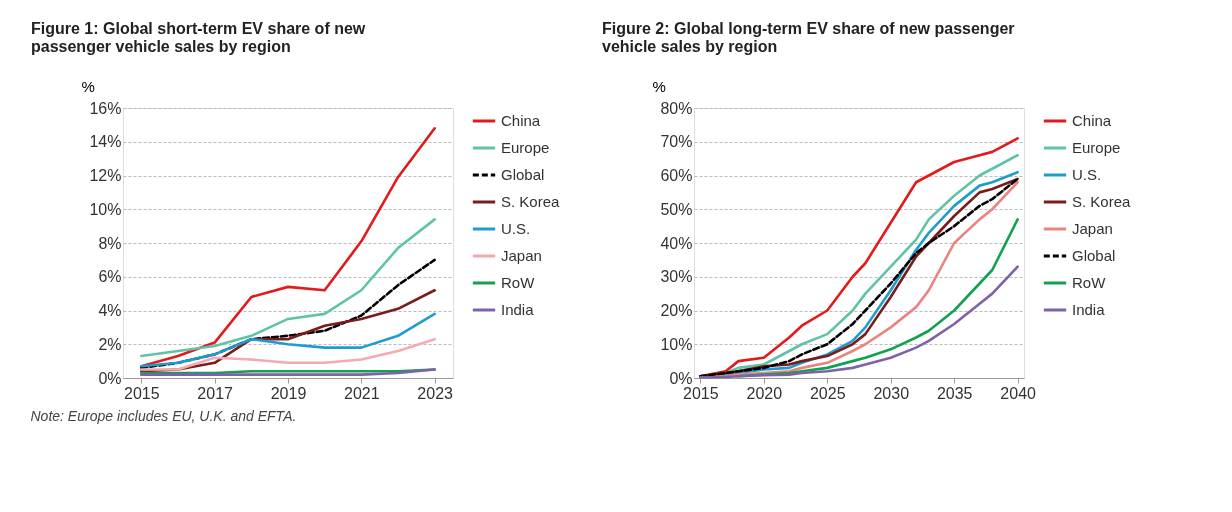 This screenshot has height=512, width=1232. What do you see at coordinates (676, 175) in the screenshot?
I see `y-tick-label: 60%` at bounding box center [676, 175].